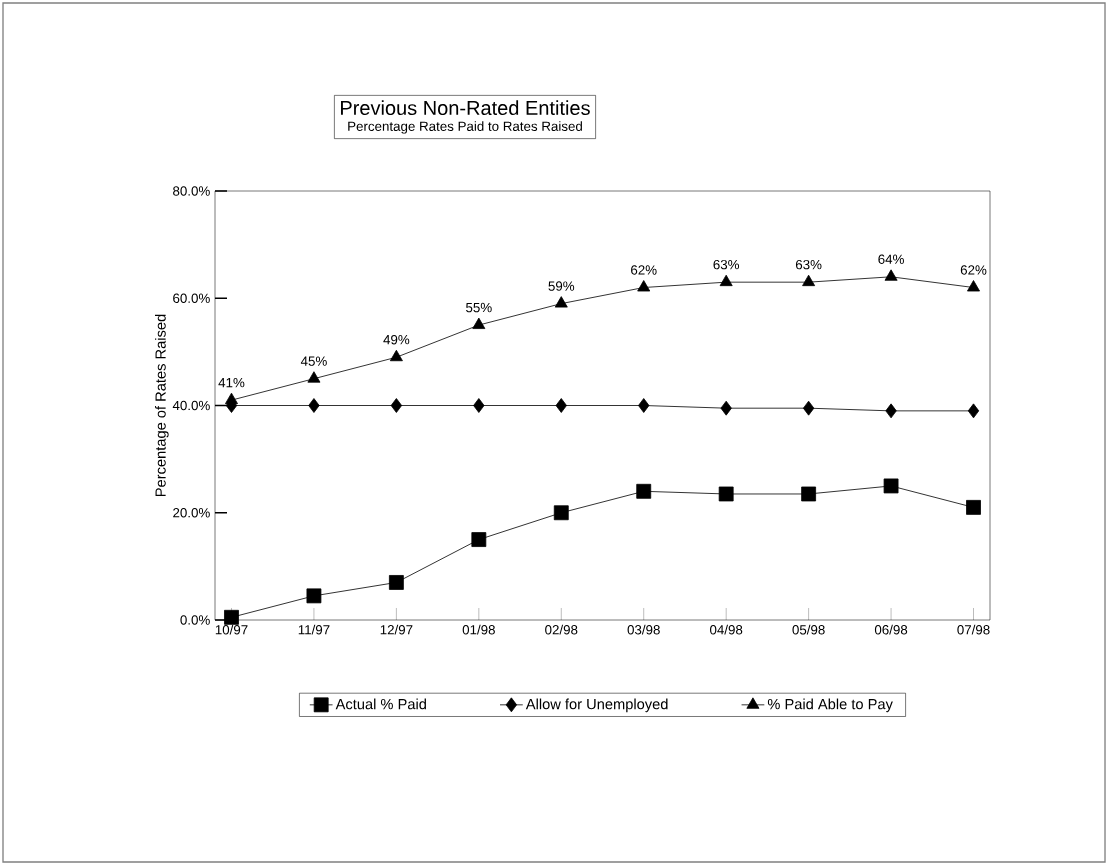 The image size is (1108, 865). Describe the element at coordinates (891, 629) in the screenshot. I see `x-tick-label: 06/98` at that location.